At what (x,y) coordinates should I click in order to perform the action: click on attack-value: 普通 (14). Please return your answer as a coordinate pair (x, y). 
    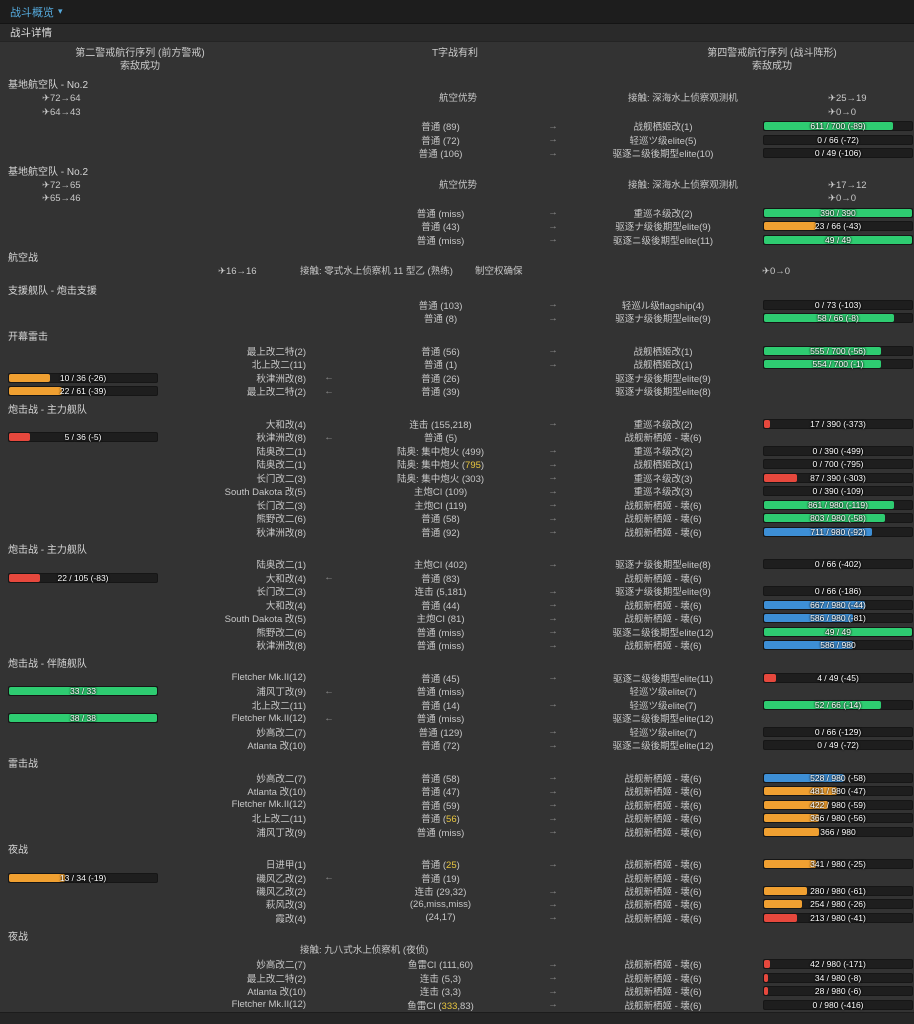
    Looking at the image, I should click on (440, 706).